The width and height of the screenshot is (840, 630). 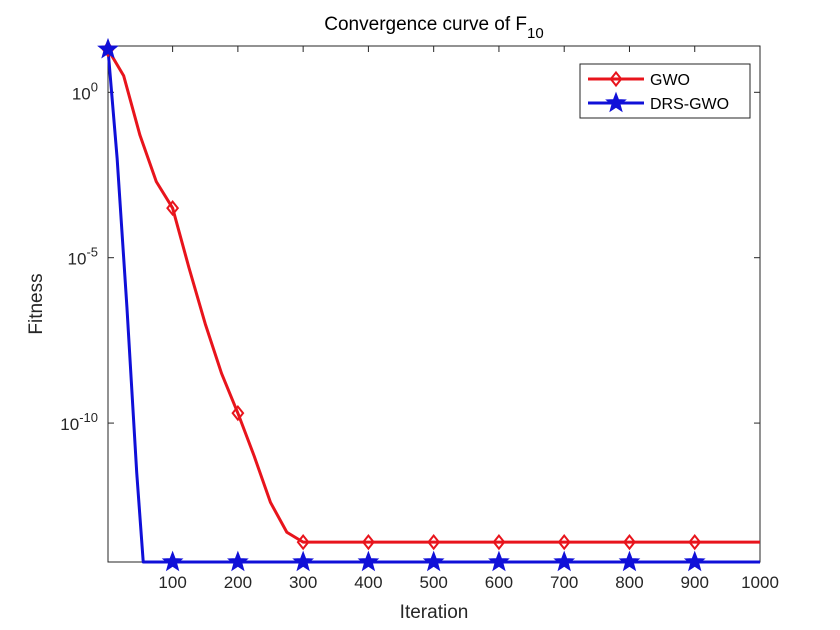 What do you see at coordinates (79, 422) in the screenshot?
I see `y-tick-label: 10⁻¹⁰` at bounding box center [79, 422].